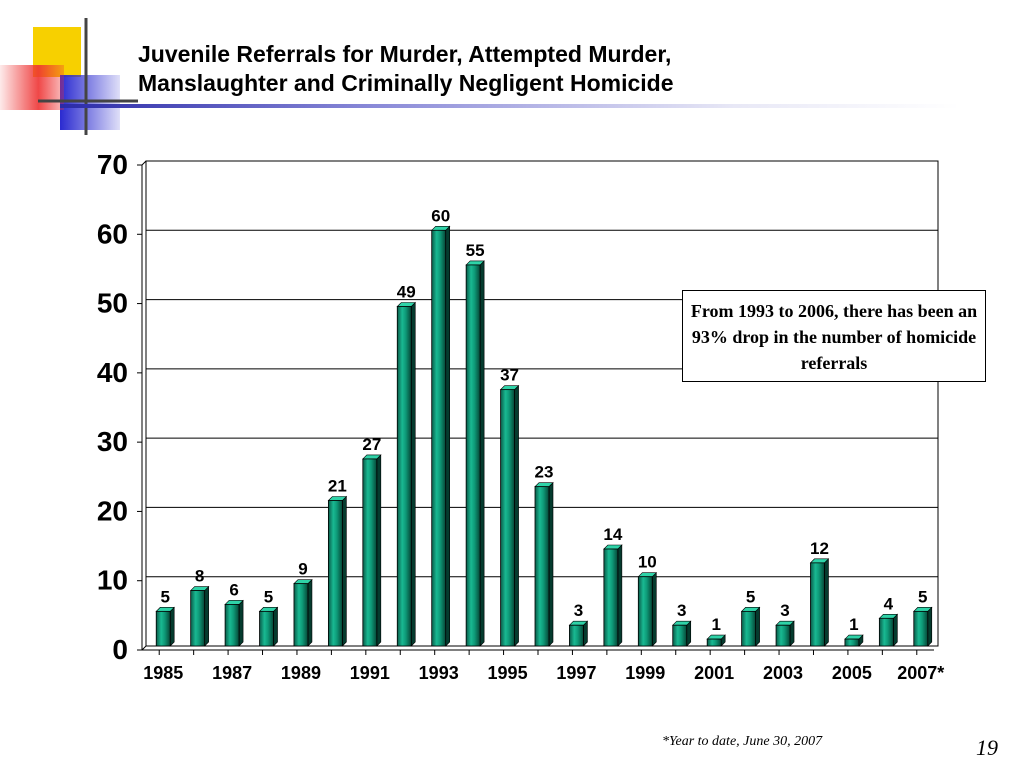  I want to click on x-tick-label-1999: 1999, so click(645, 673).